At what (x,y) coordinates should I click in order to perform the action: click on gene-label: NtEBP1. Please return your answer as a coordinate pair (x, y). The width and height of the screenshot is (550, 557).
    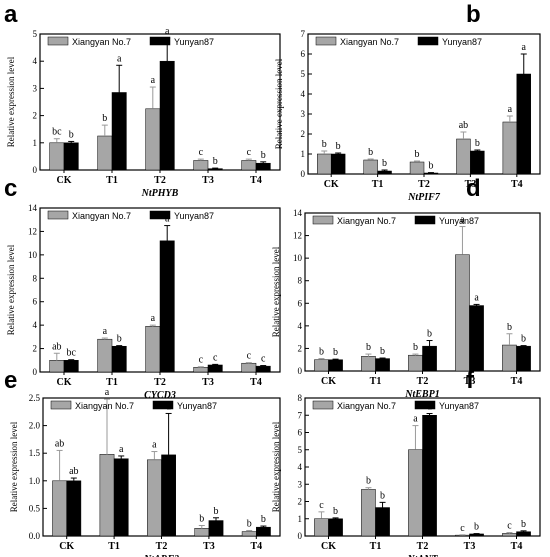
    Looking at the image, I should click on (421, 394).